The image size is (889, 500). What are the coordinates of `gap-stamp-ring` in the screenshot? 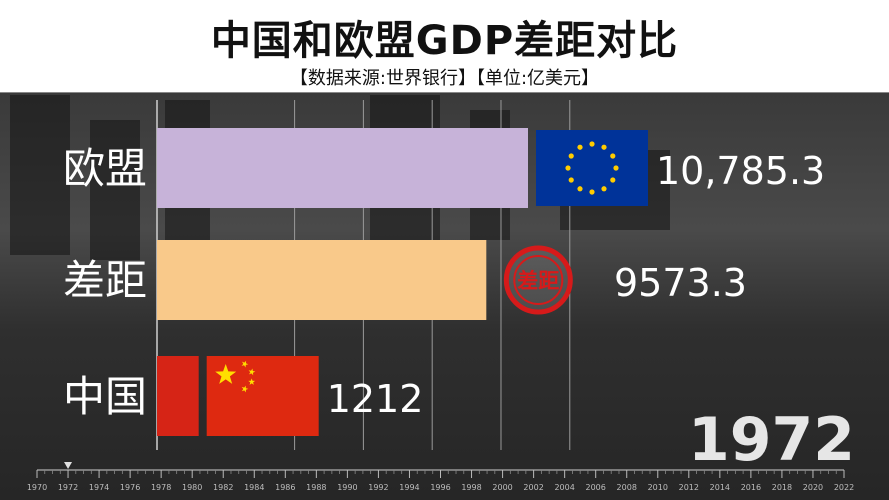 It's located at (538, 280).